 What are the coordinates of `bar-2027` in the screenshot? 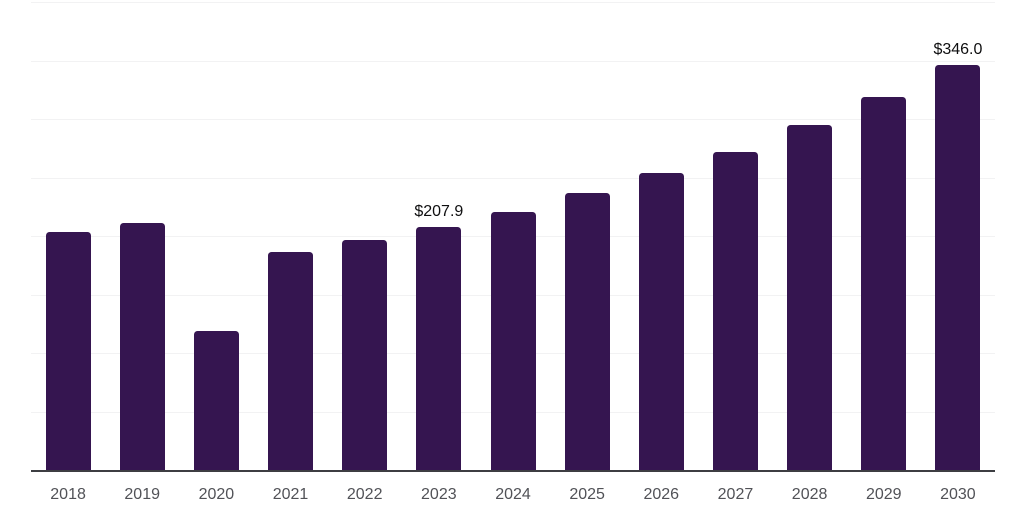 It's located at (735, 310).